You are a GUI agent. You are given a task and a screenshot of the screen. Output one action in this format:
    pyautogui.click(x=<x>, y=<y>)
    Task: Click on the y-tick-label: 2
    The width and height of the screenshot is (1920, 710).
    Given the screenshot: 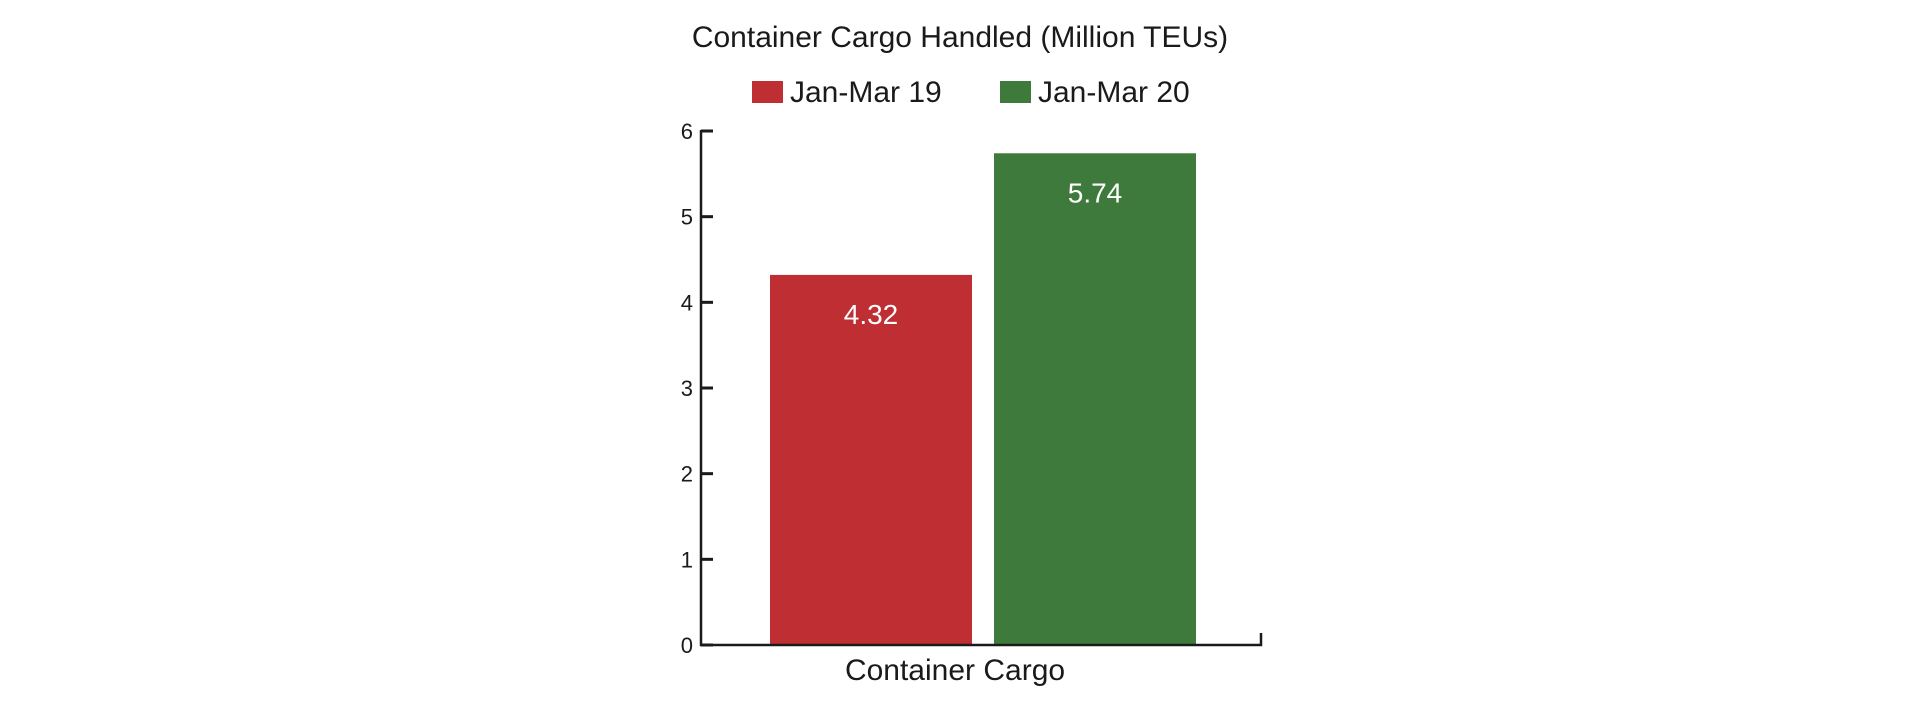 What is the action you would take?
    pyautogui.click(x=687, y=474)
    